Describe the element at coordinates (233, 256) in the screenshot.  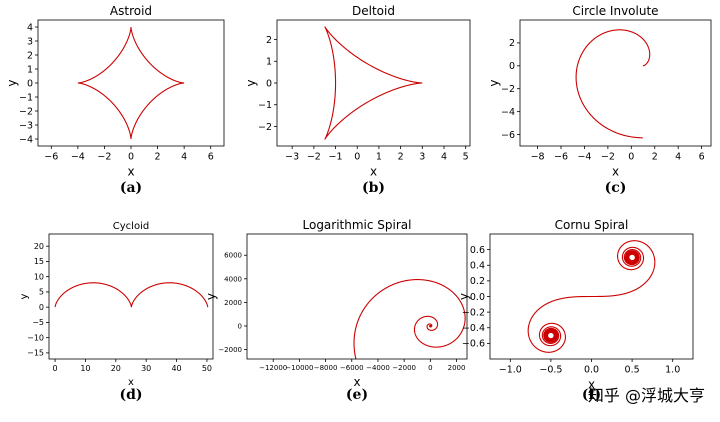
I see `y-tick-label: 6000` at that location.